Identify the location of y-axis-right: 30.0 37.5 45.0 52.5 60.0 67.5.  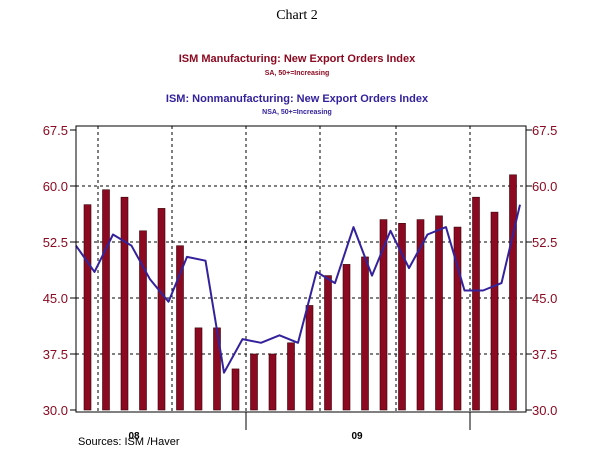
(541, 270).